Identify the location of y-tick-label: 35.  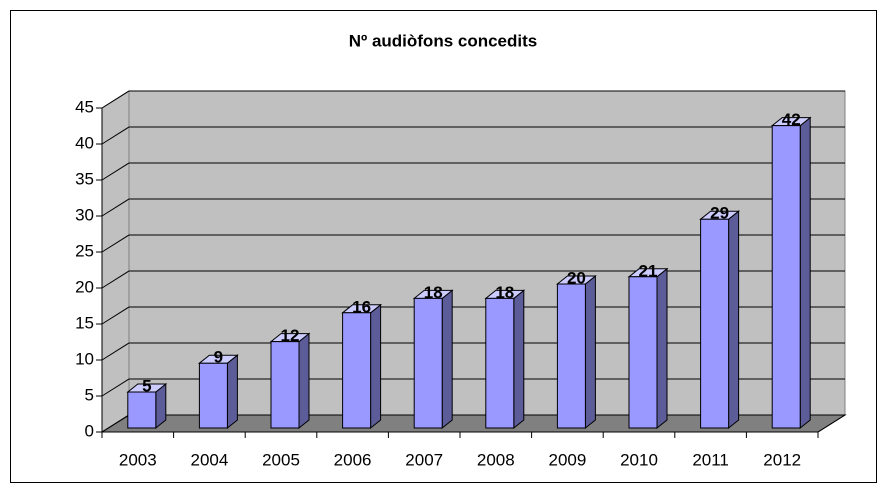
(84, 178).